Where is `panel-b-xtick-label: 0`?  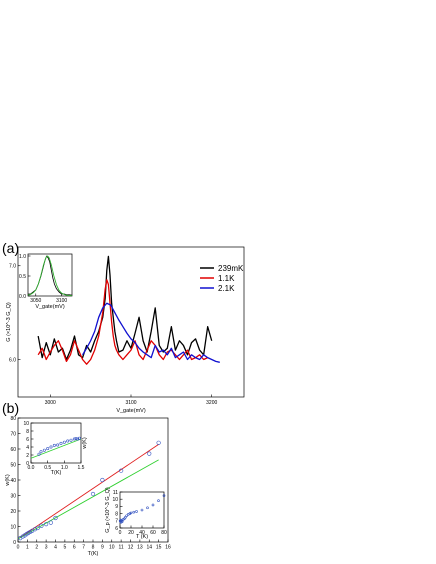 panel-b-xtick-label: 0 is located at coordinates (18, 548).